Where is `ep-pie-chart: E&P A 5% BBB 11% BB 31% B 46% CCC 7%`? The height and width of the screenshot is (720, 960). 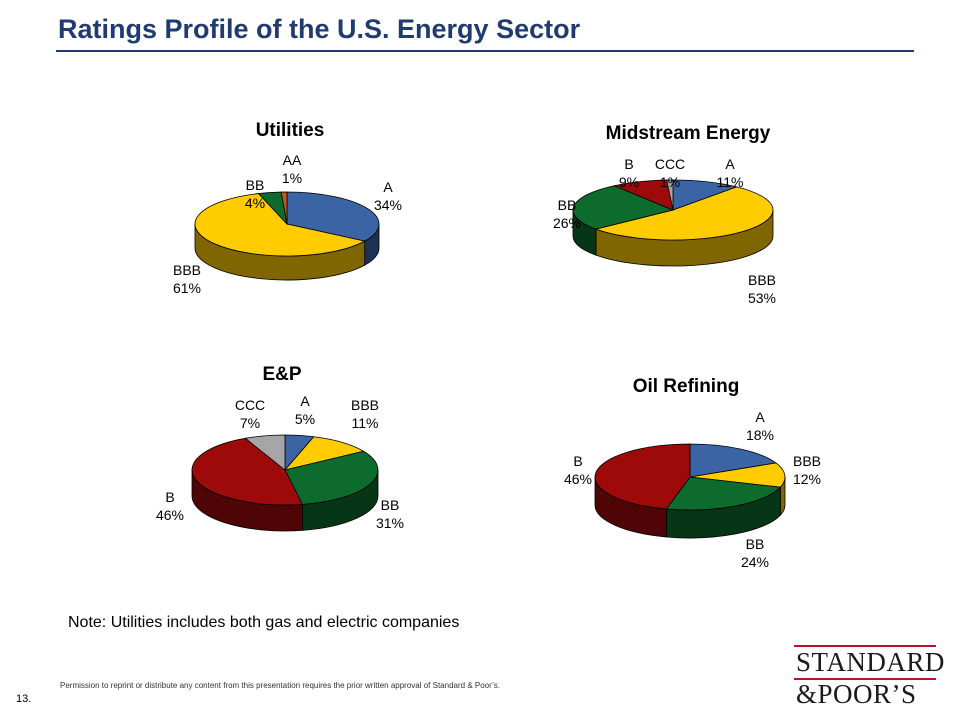 ep-pie-chart: E&P A 5% BBB 11% BB 31% B 46% CCC 7% is located at coordinates (300, 455).